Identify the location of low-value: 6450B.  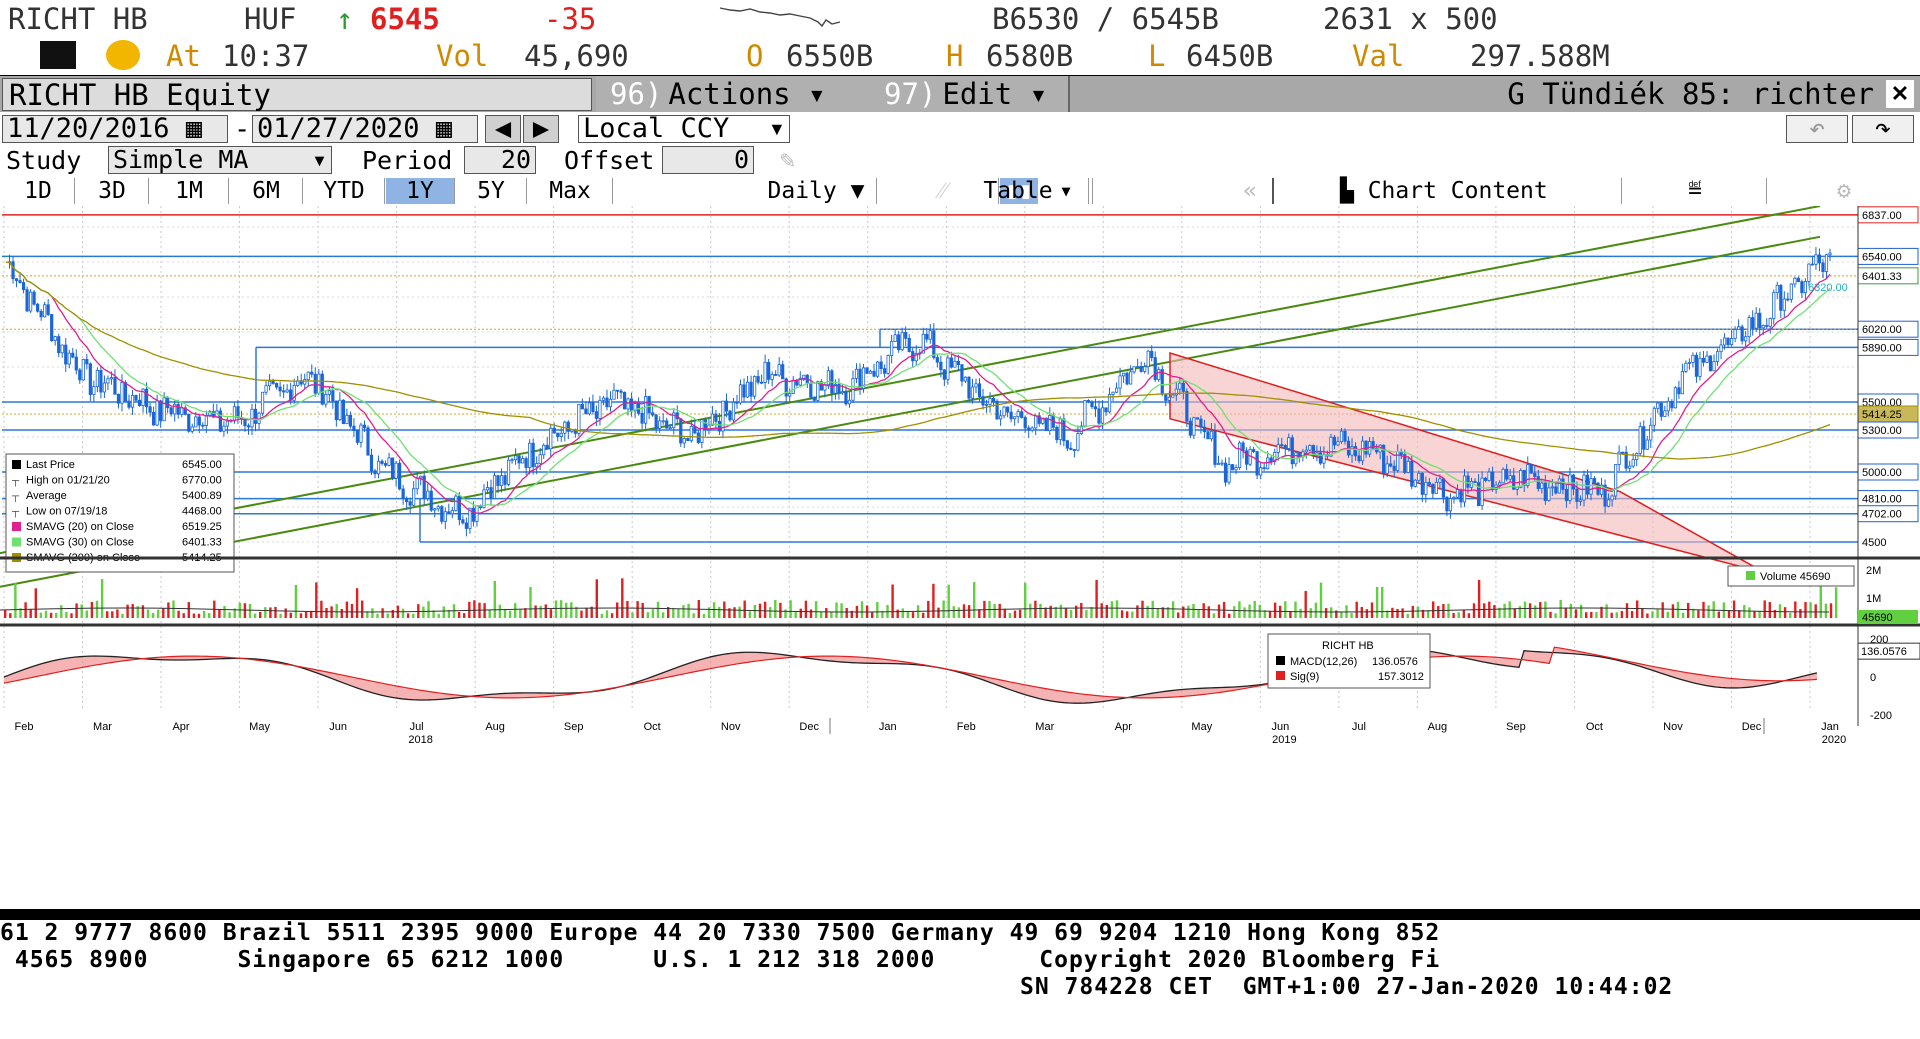
(1230, 56).